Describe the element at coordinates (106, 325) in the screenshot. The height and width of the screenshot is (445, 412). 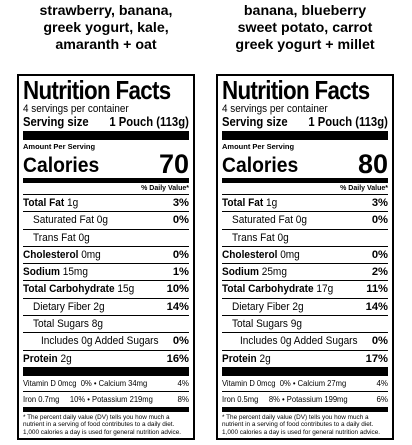
I see `total-sugars-row: Total Sugars 8g` at that location.